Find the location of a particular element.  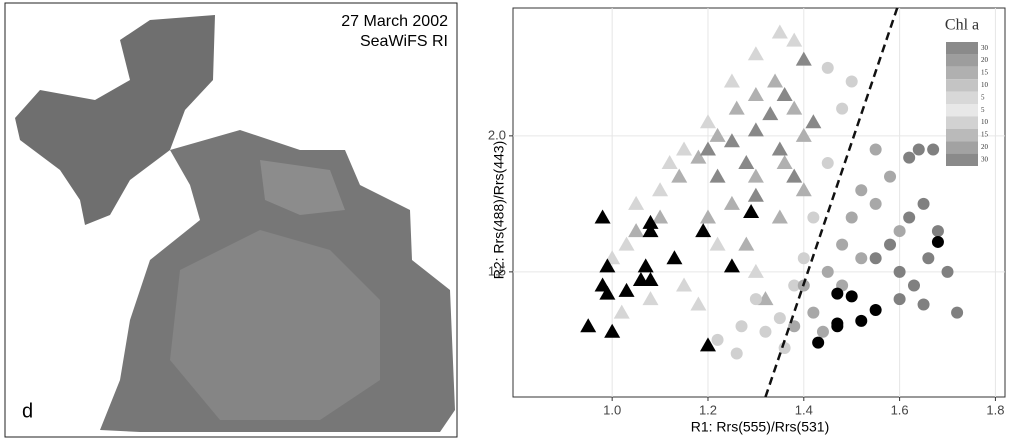

colorbar-label: 10 is located at coordinates (985, 85).